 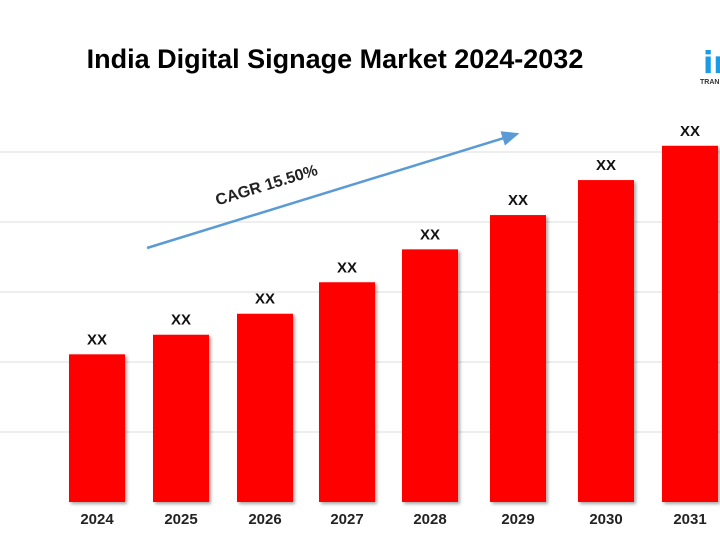 I want to click on cagr-arrow, so click(x=333, y=190).